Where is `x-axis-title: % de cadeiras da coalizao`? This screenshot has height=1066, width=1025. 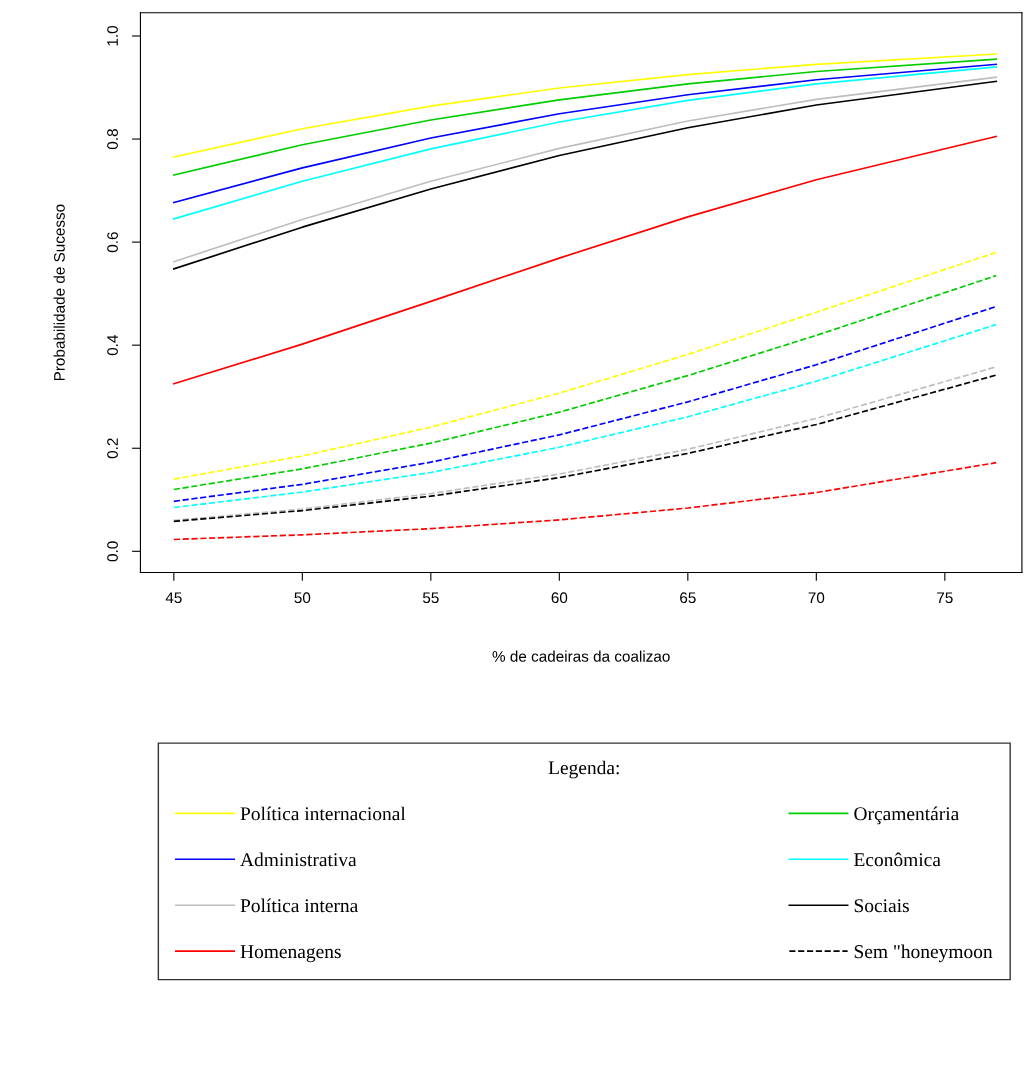
x-axis-title: % de cadeiras da coalizao is located at coordinates (581, 656).